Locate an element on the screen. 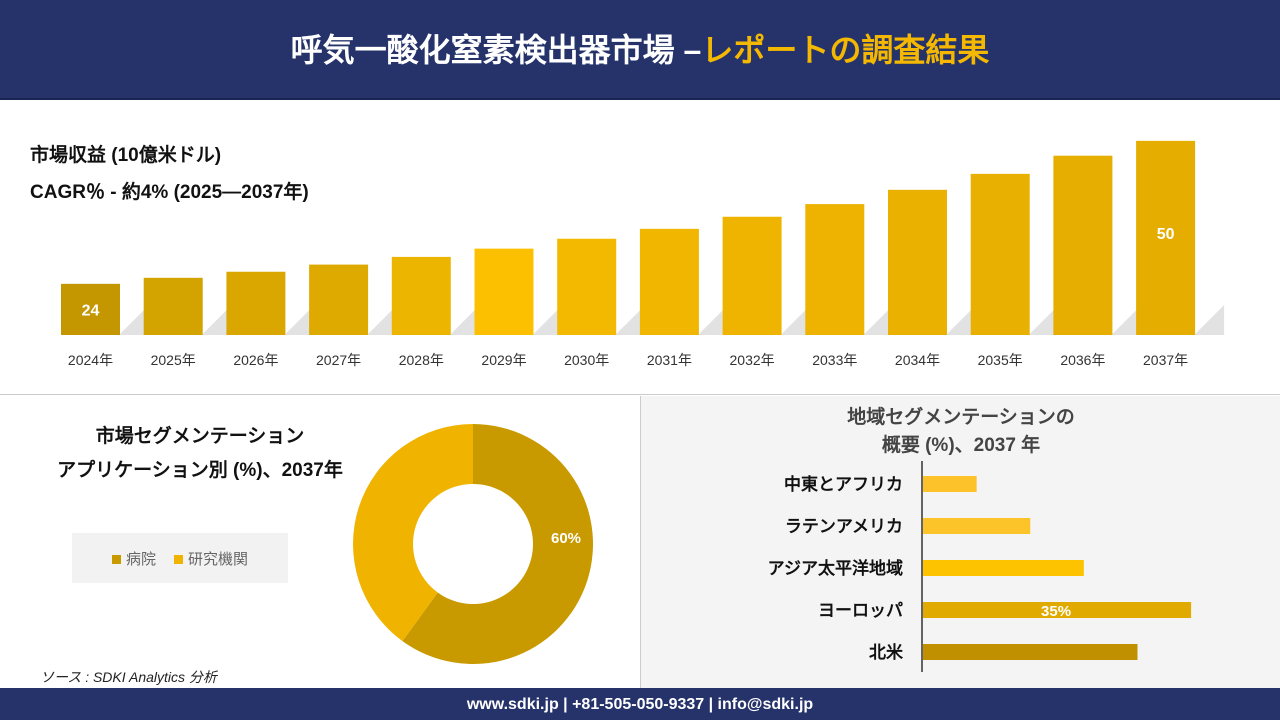 The width and height of the screenshot is (1280, 722). data-label: 24 is located at coordinates (91, 310).